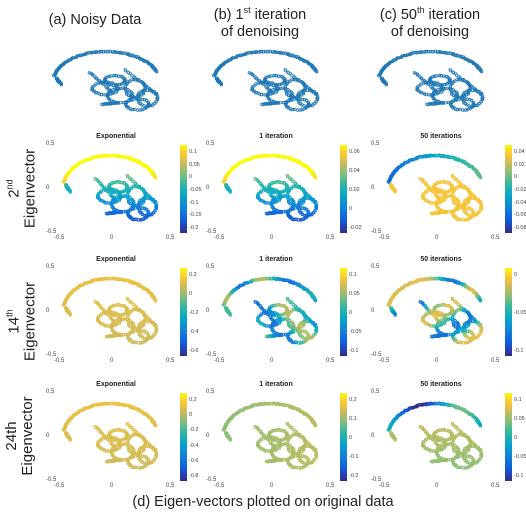  I want to click on colorbar, so click(343, 312).